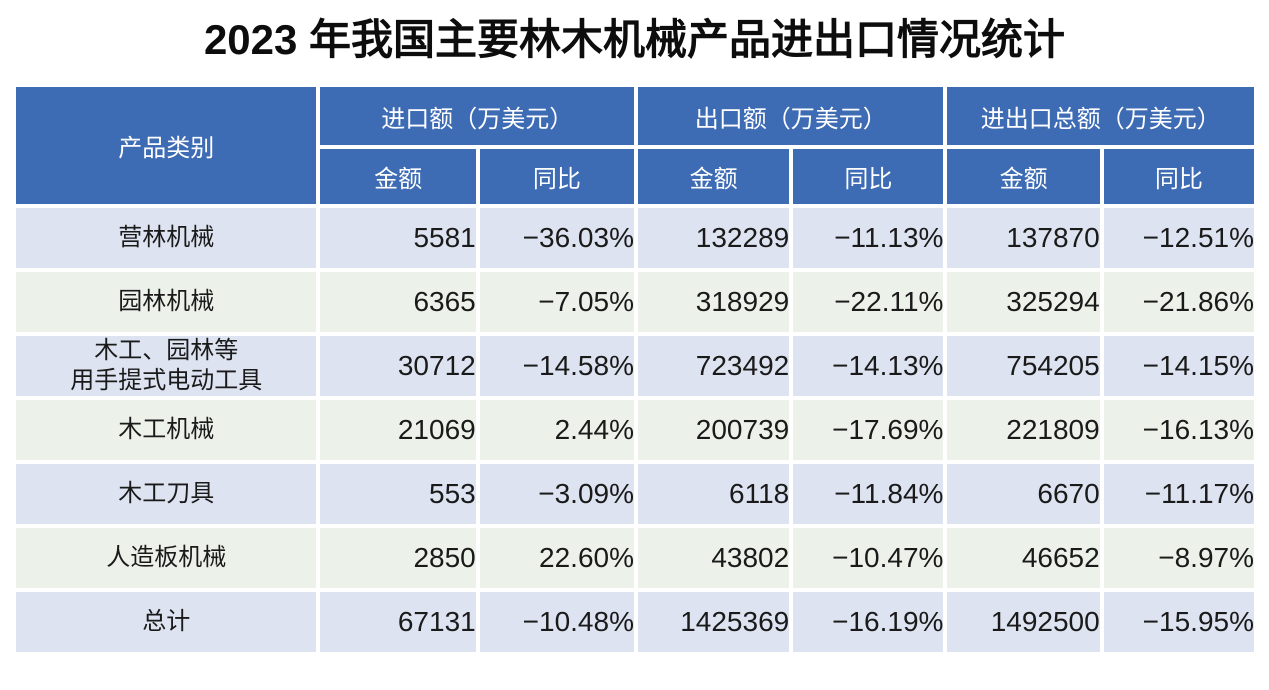  What do you see at coordinates (1178, 366) in the screenshot?
I see `cell-total-yoy: −14.15%` at bounding box center [1178, 366].